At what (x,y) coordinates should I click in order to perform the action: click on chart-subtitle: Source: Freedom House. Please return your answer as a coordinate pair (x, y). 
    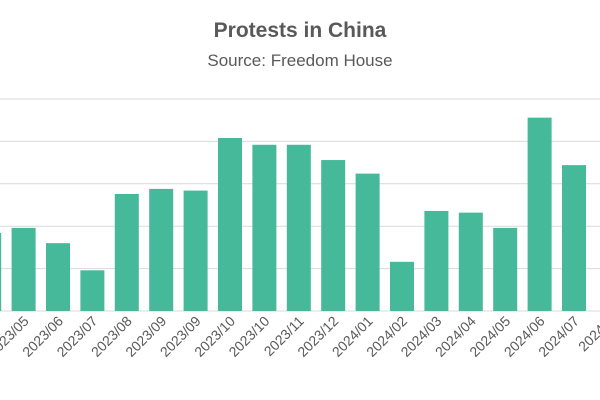
    Looking at the image, I should click on (300, 60).